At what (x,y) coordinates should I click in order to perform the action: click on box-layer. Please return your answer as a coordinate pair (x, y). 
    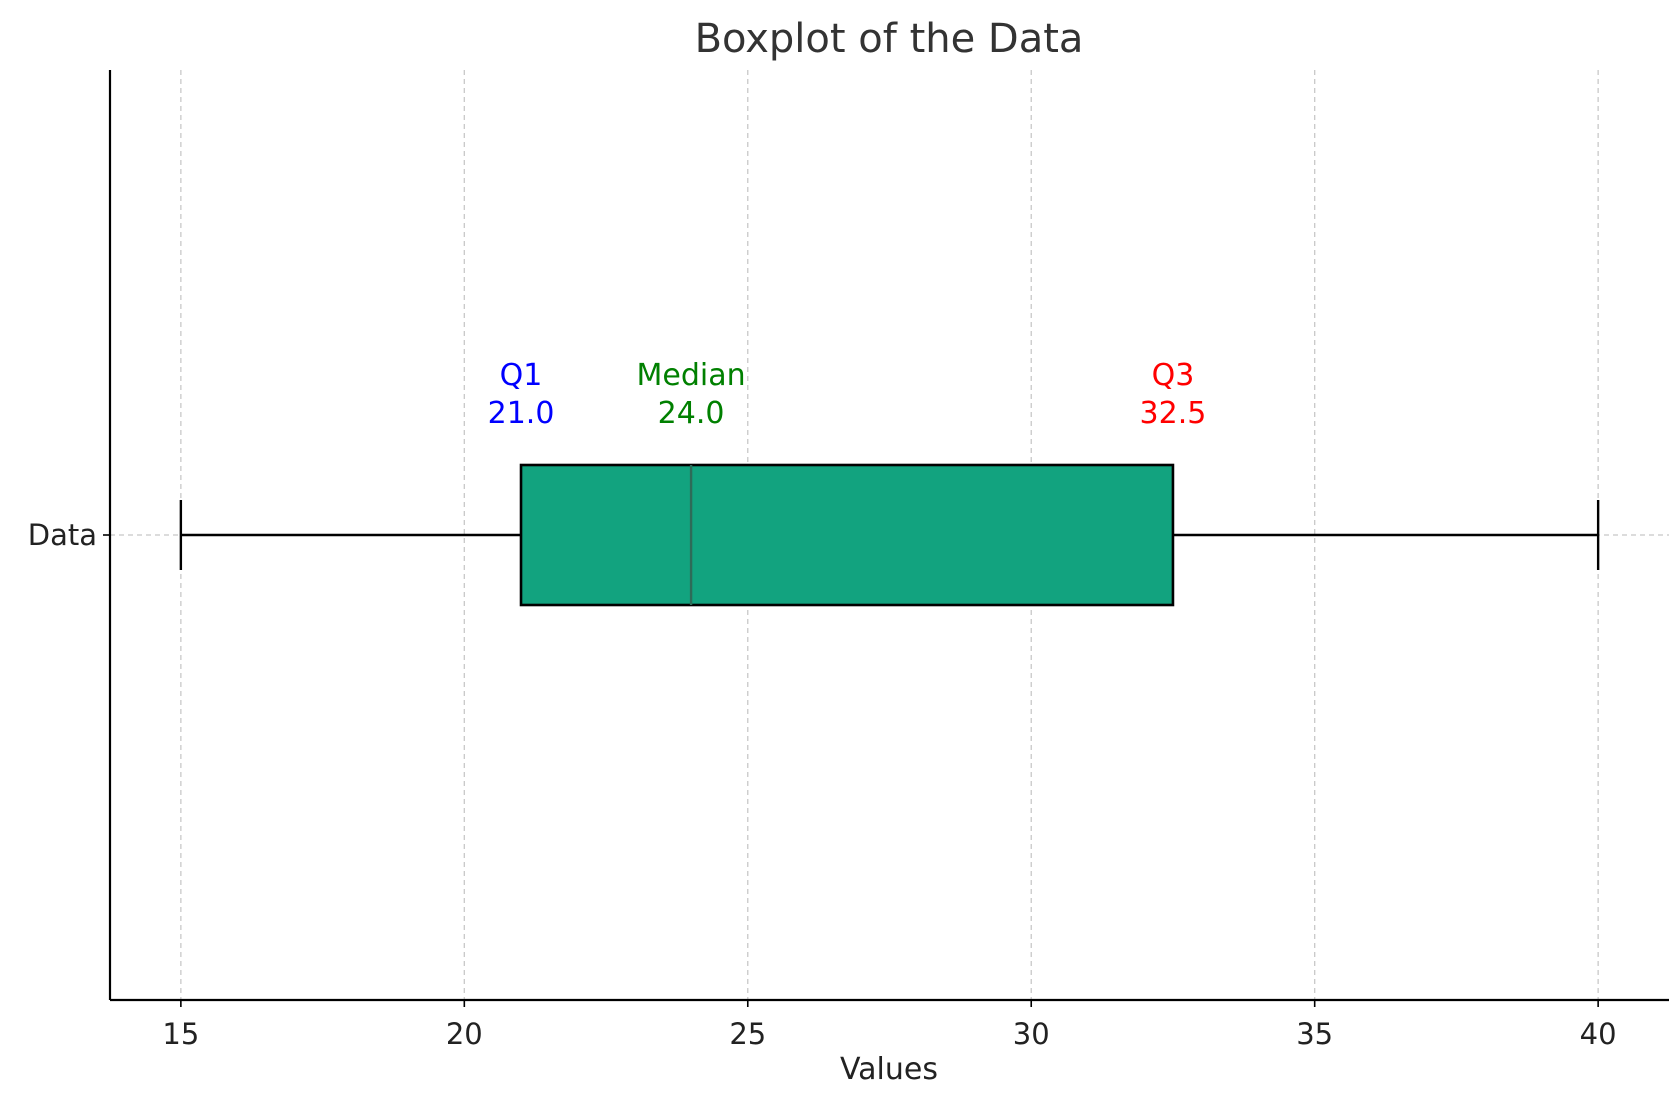
    Looking at the image, I should click on (889, 535).